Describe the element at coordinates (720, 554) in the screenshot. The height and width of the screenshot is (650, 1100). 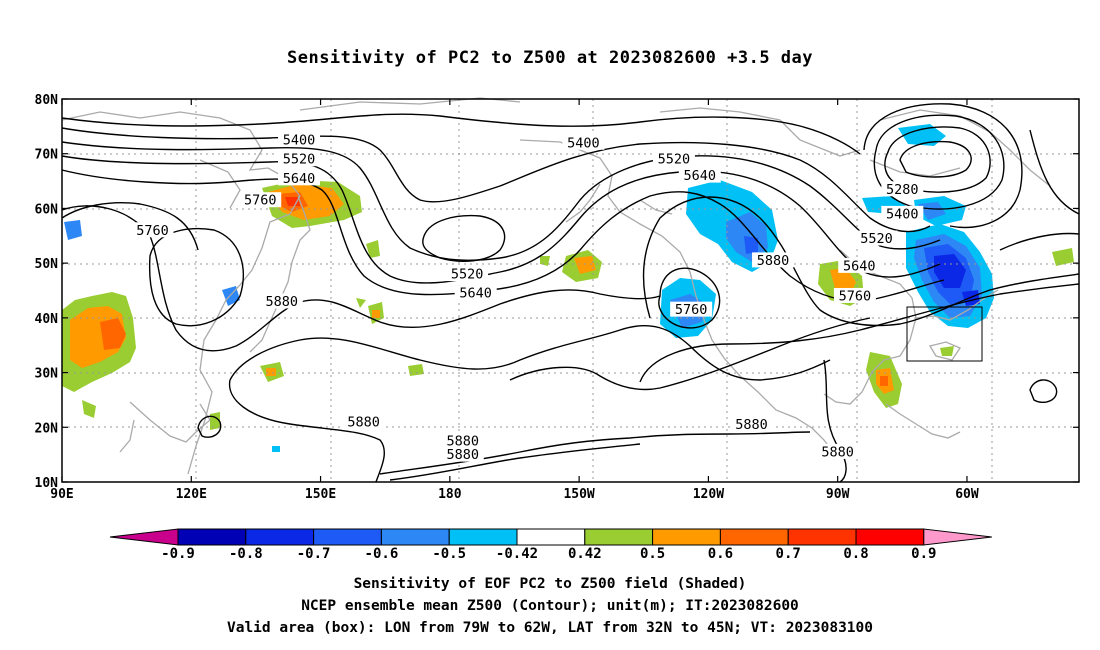
I see `colorbar-label: 0.6` at that location.